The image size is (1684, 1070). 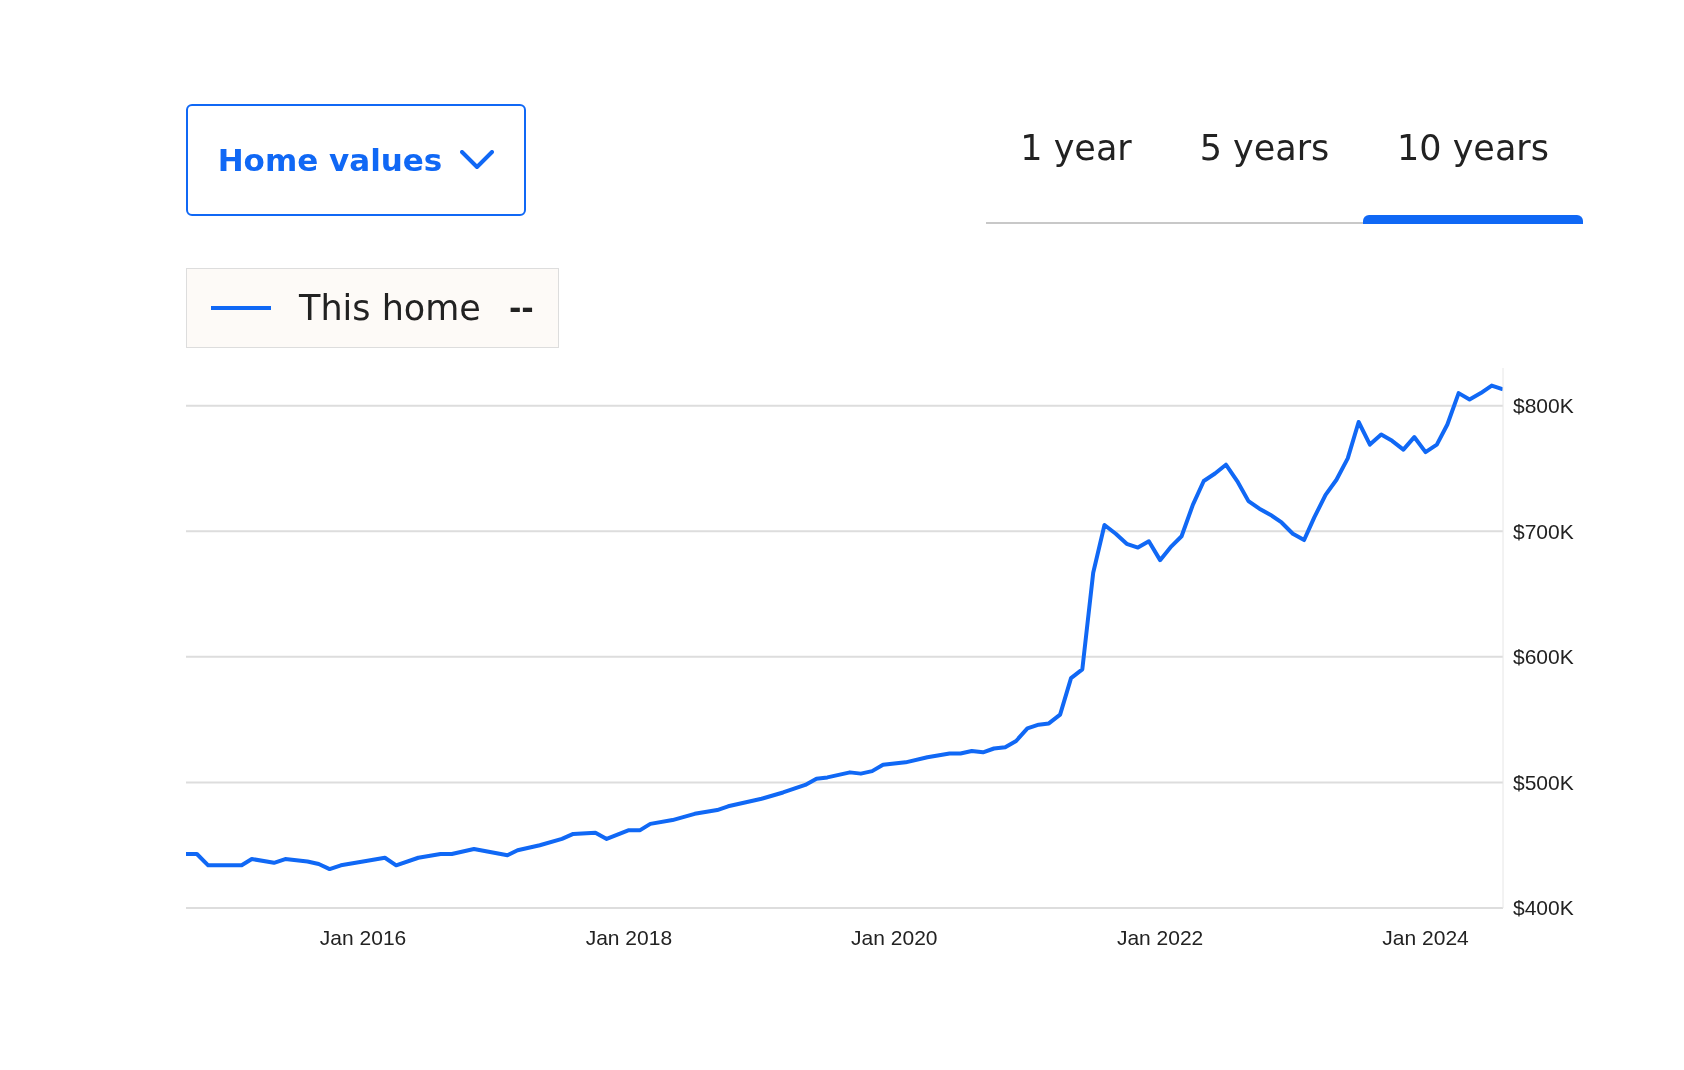 I want to click on y-tick-label: $700K, so click(x=1543, y=531).